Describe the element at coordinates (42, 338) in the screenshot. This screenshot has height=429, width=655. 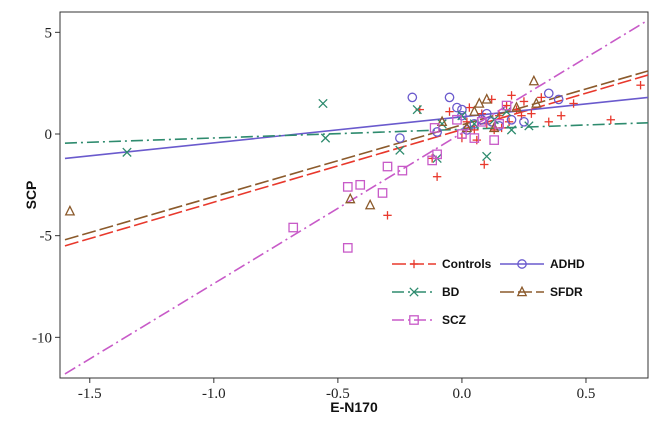
I see `y-tick-label: -10` at that location.